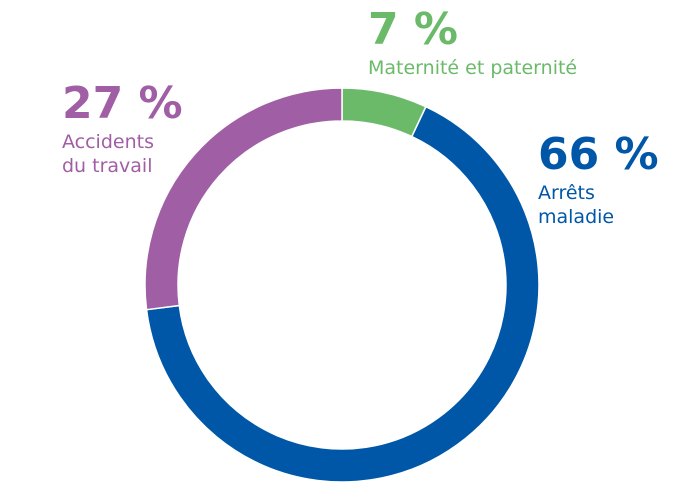  What do you see at coordinates (598, 154) in the screenshot?
I see `slice-value: 66 %` at bounding box center [598, 154].